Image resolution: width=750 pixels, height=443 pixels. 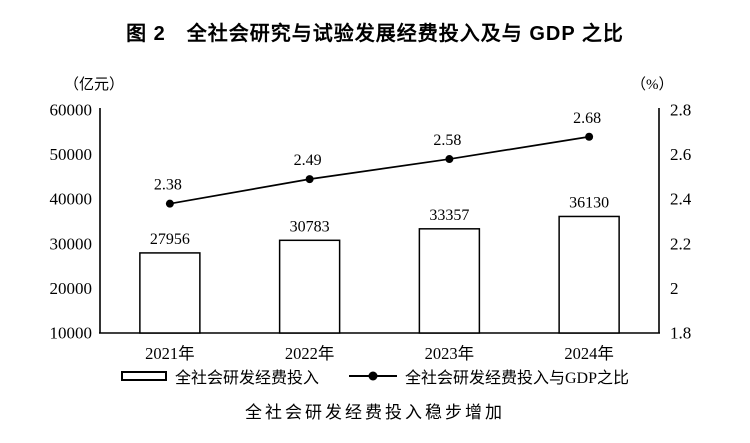 I want to click on x-axis-category-label: 2023年, so click(x=450, y=353).